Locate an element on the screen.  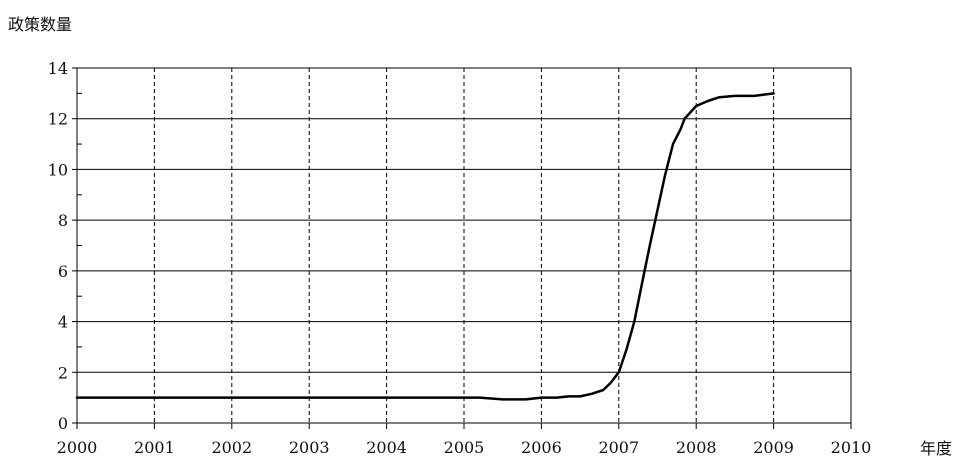
x-tick-label: 2006 is located at coordinates (541, 447).